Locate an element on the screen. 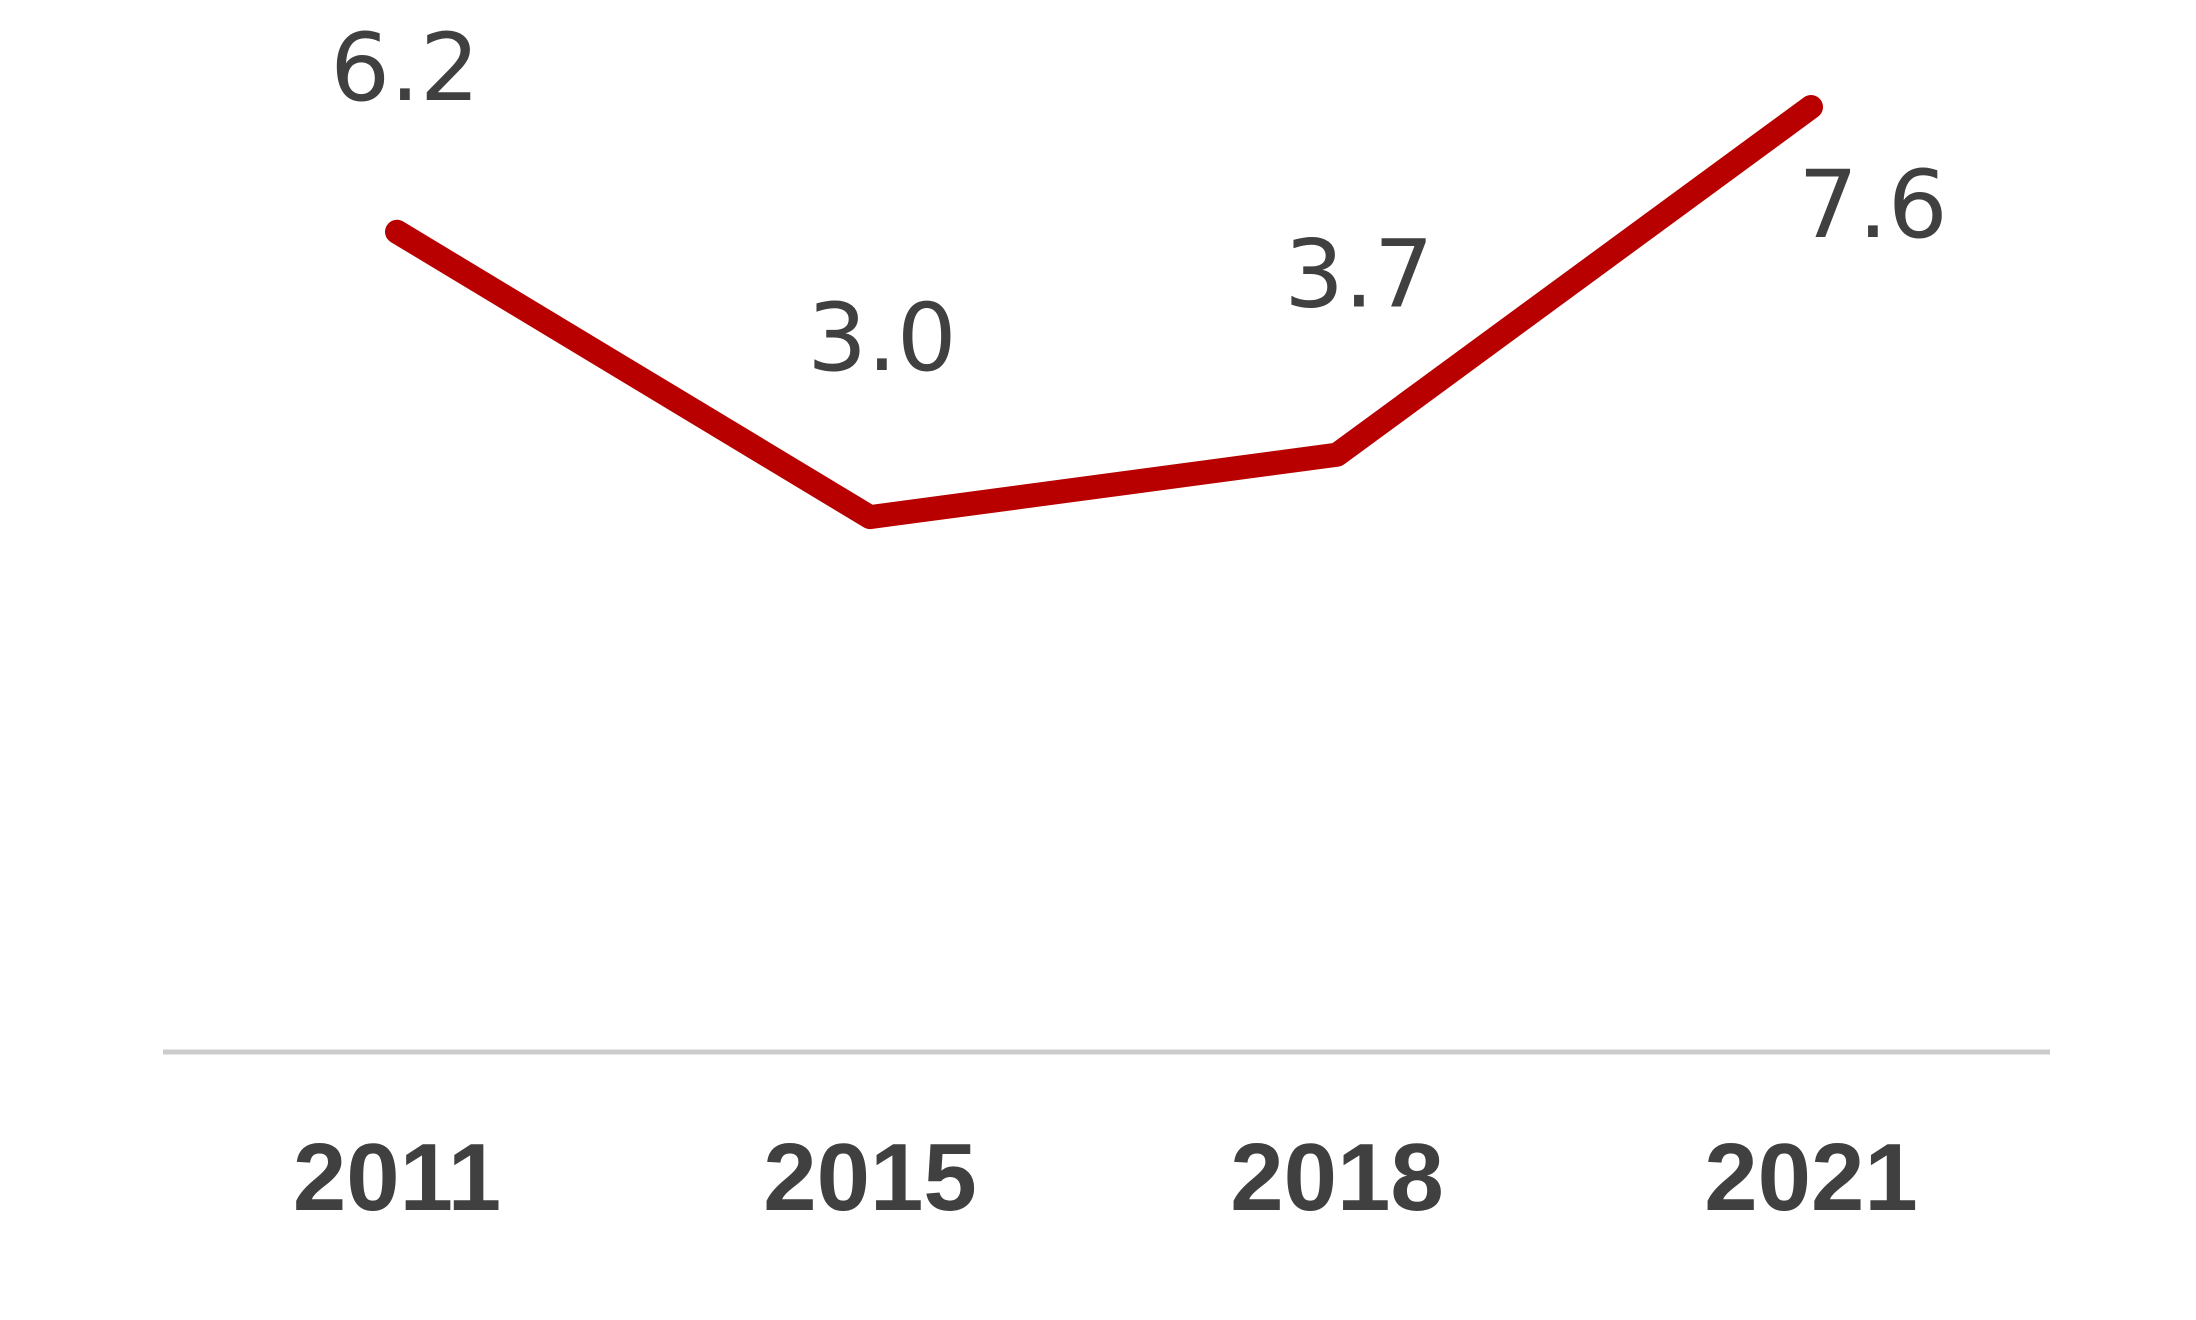 The width and height of the screenshot is (2196, 1320). x-tick-label-2018: 2018 is located at coordinates (1337, 1177).